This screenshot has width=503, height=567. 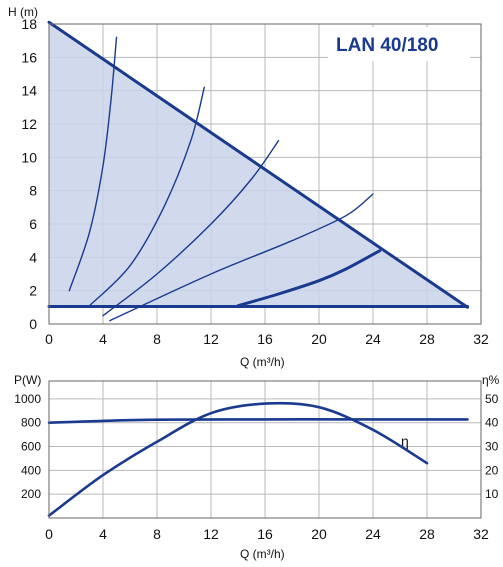 What do you see at coordinates (387, 45) in the screenshot?
I see `chart-title: LAN 40/180` at bounding box center [387, 45].